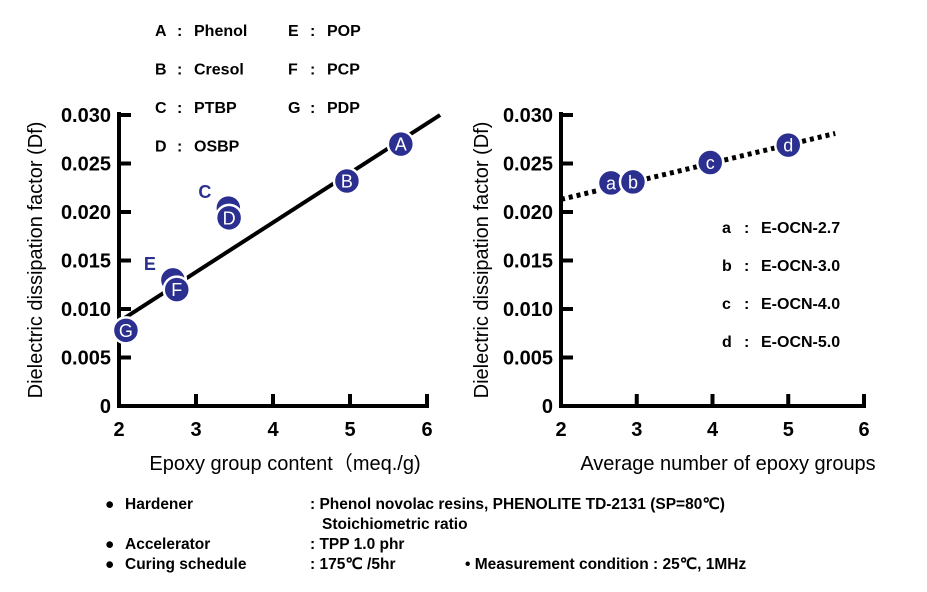 This screenshot has height=592, width=927. What do you see at coordinates (800, 342) in the screenshot?
I see `legend-name: E-OCN-5.0` at bounding box center [800, 342].